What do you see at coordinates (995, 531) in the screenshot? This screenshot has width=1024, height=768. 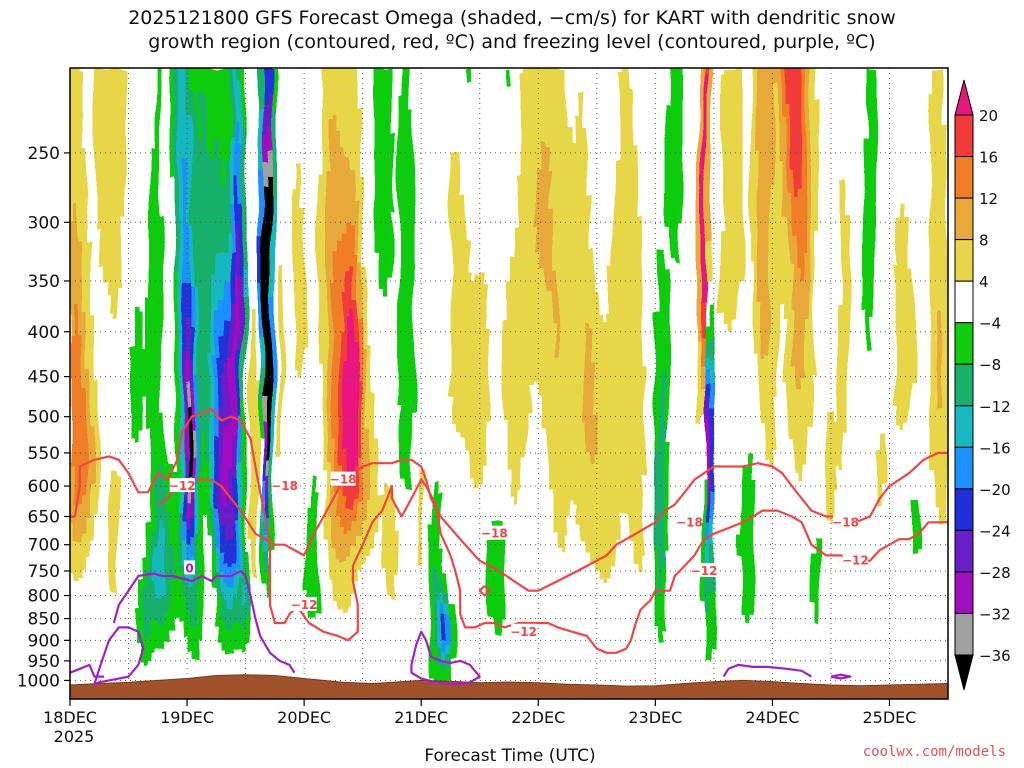 I see `colorbar-label: −24` at bounding box center [995, 531].